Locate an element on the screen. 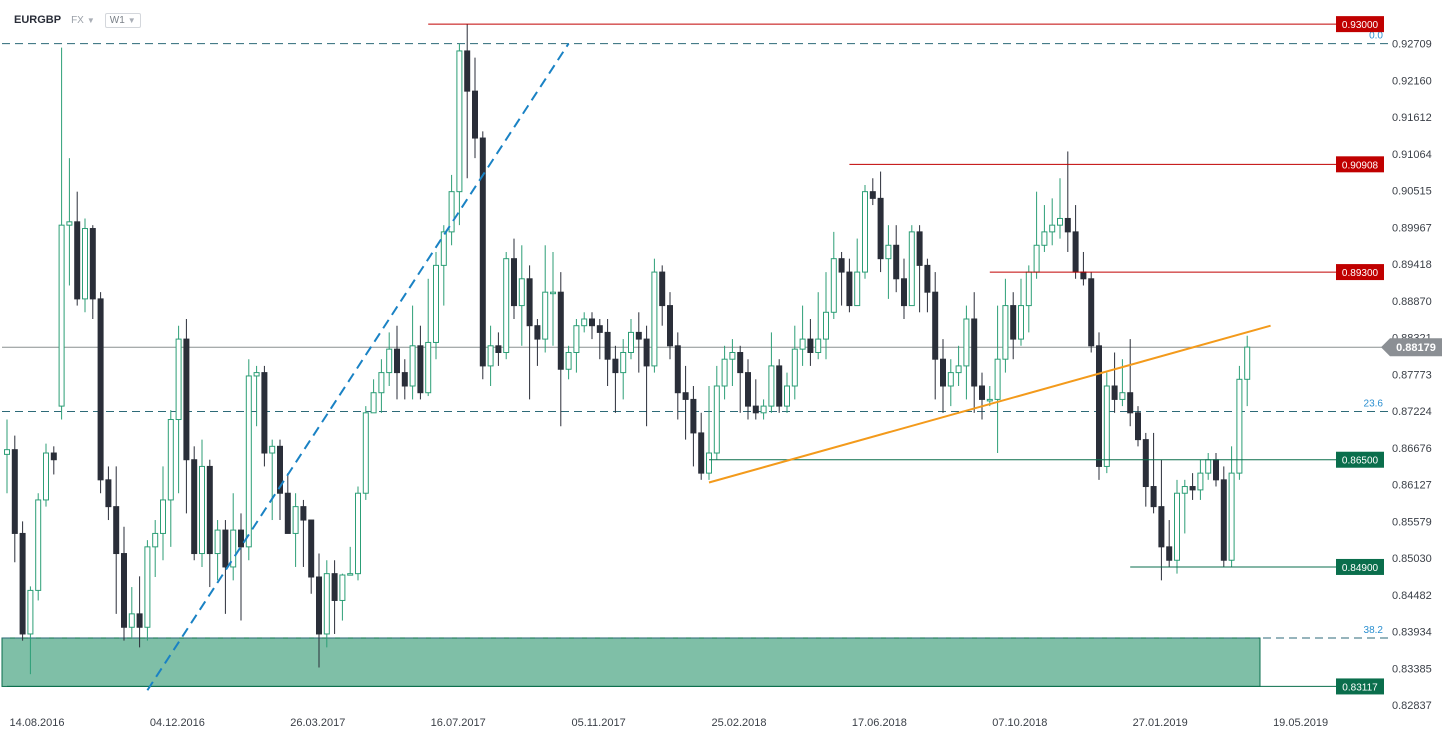 The image size is (1453, 740). trendline is located at coordinates (989, 404).